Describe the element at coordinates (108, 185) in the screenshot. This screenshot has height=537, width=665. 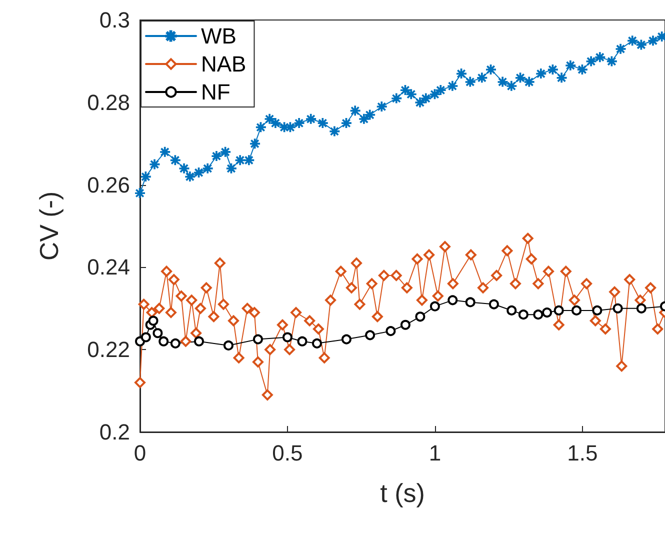
I see `y-tick-label: 0.26` at that location.